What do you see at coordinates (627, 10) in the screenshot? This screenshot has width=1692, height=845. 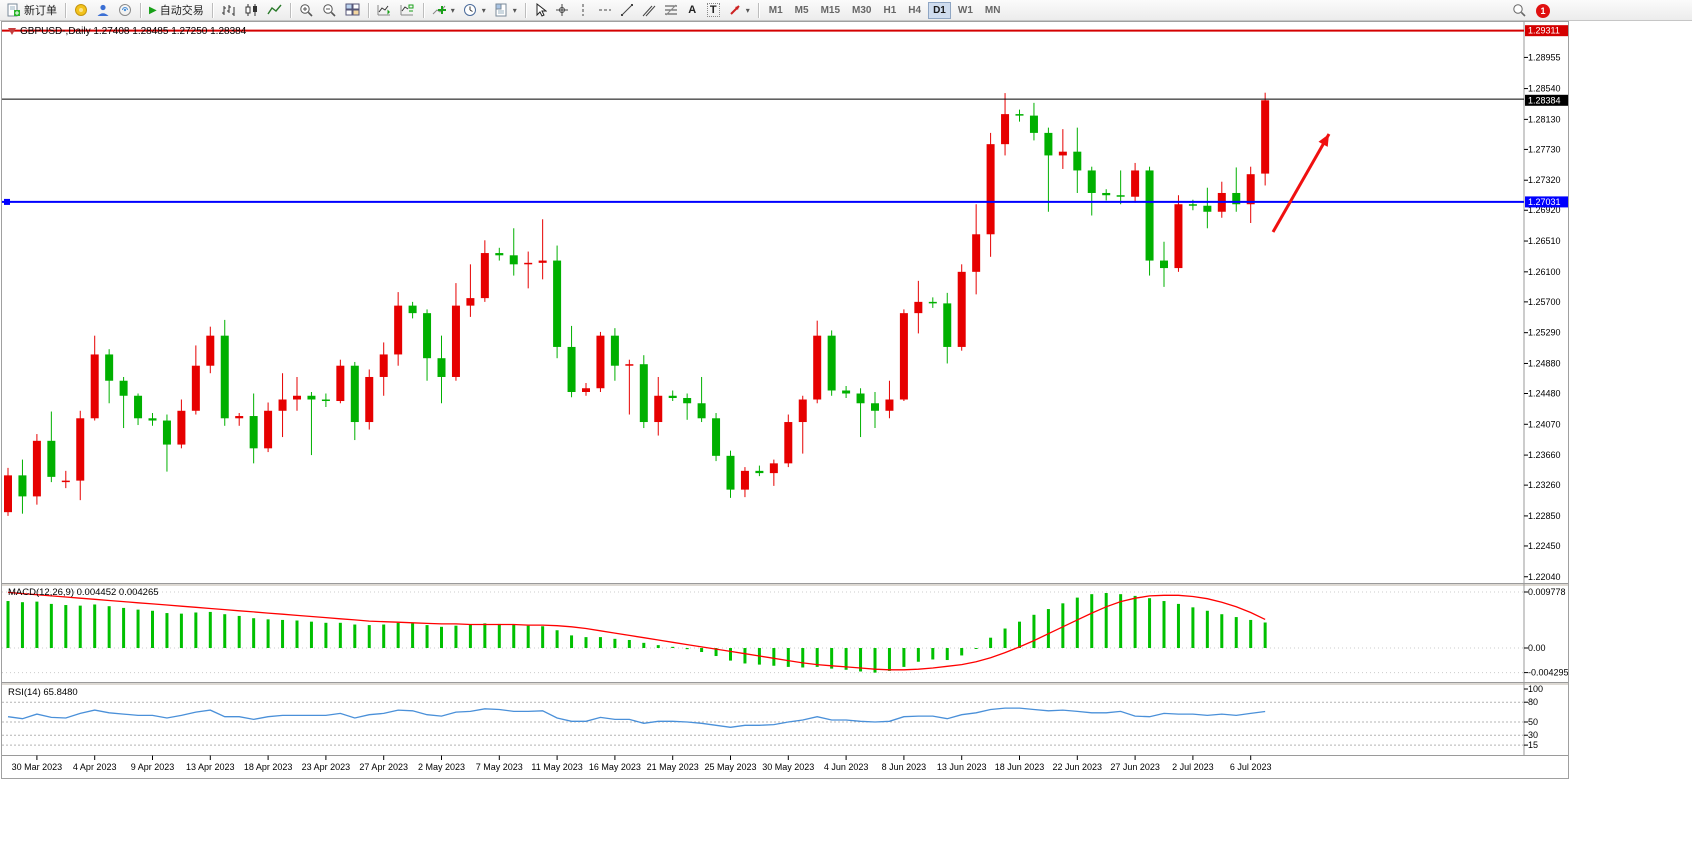 I see `trendline-tool-button` at bounding box center [627, 10].